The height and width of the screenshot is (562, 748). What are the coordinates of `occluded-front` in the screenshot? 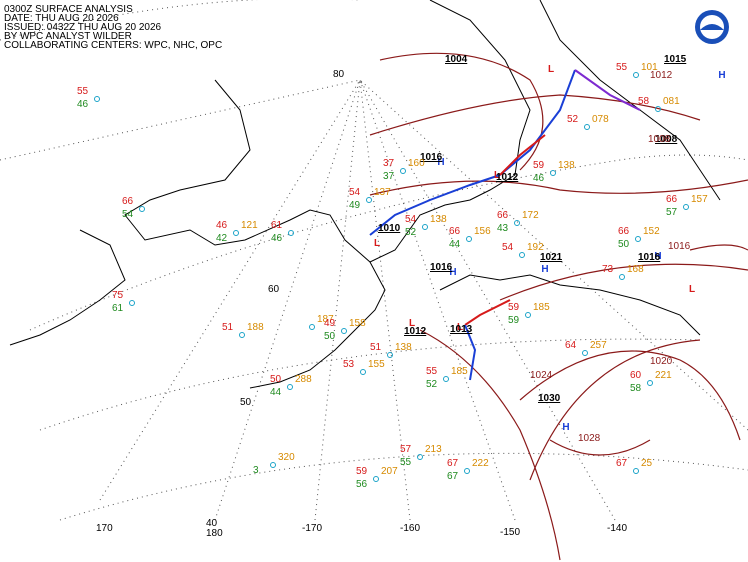 It's located at (607, 90).